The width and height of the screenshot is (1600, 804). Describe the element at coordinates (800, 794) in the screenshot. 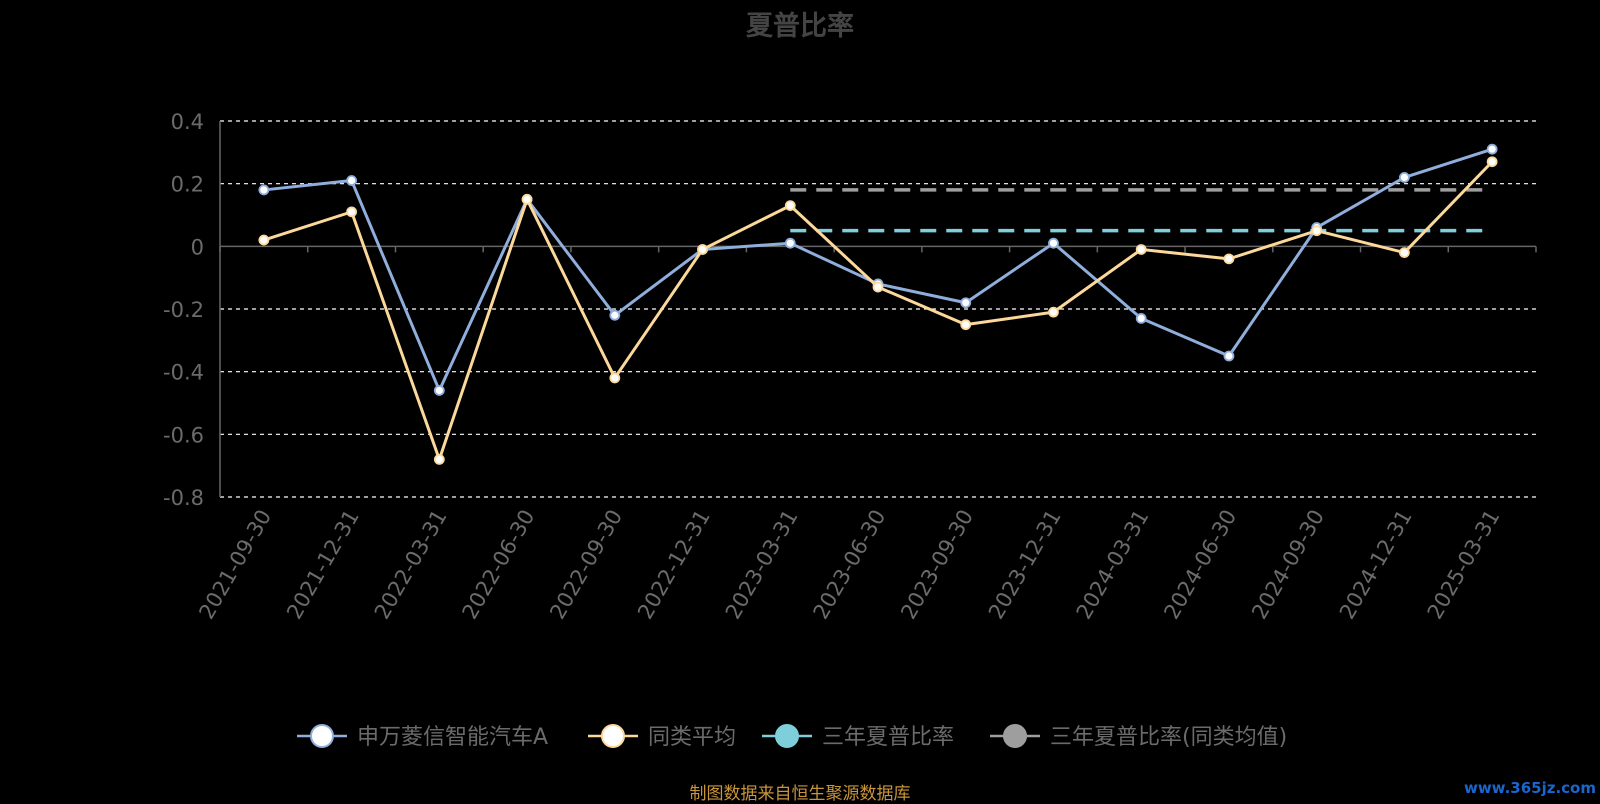

I see `data-source-note: 制图数据来自恒生聚源数据库` at that location.